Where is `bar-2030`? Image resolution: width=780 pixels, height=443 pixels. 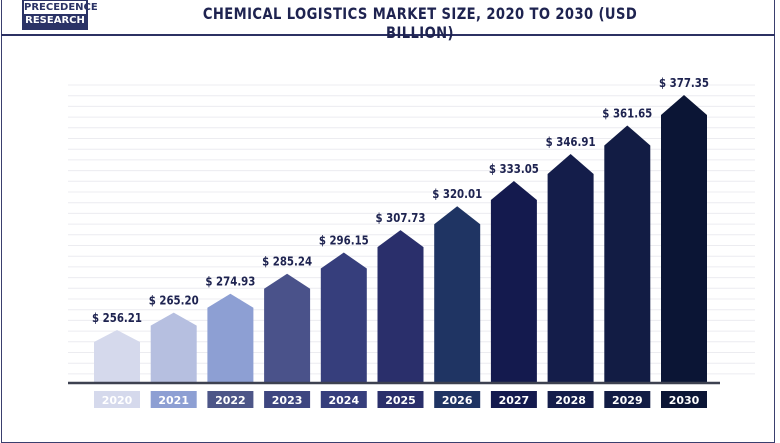 bar-2030 is located at coordinates (684, 239).